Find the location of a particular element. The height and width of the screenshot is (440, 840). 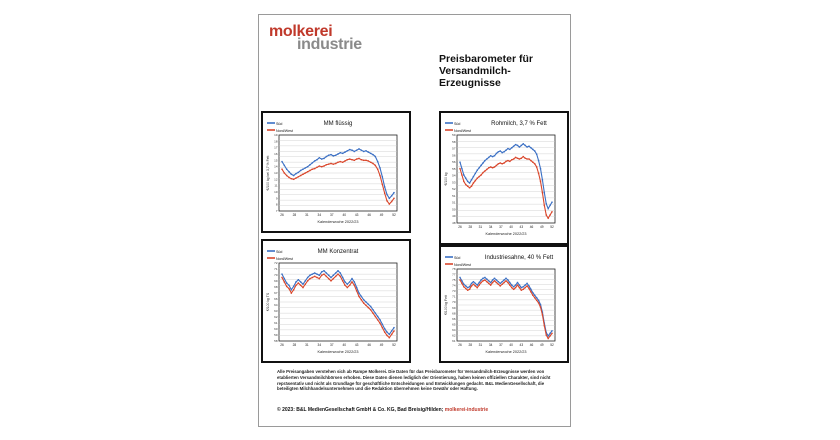

legend-label-south: Süd is located at coordinates (279, 252).